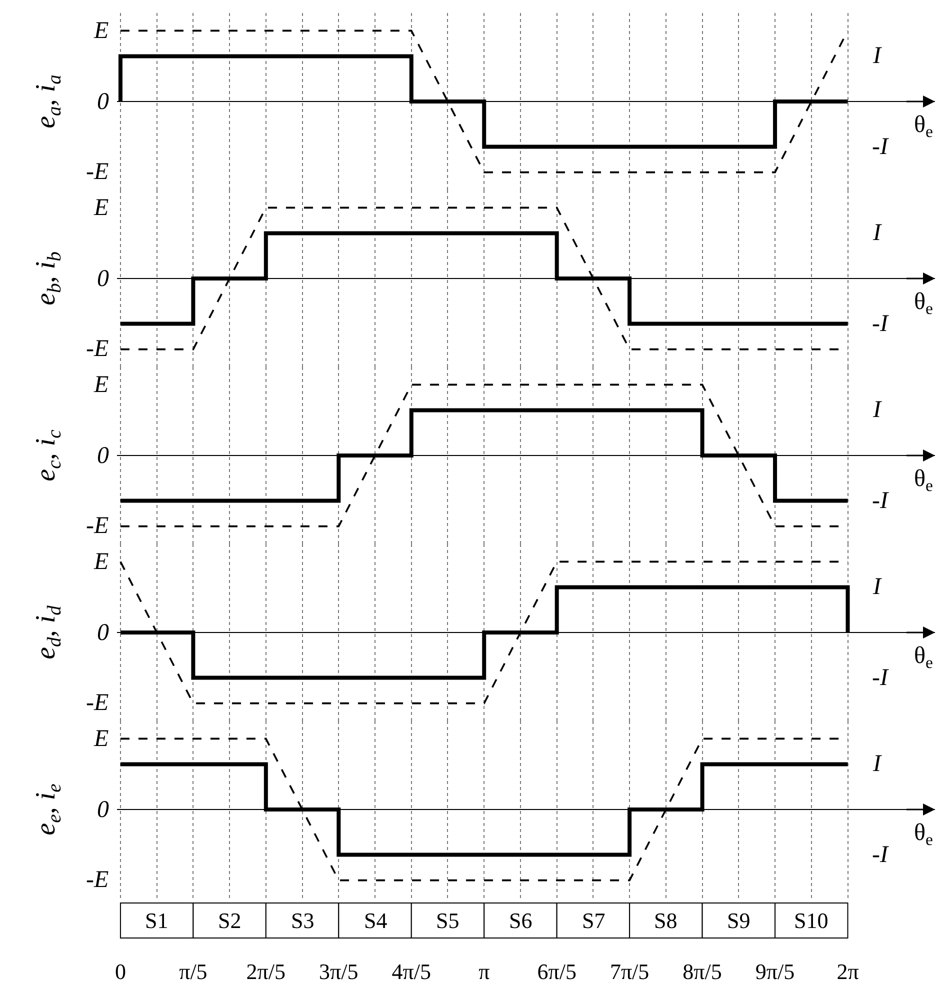 The width and height of the screenshot is (942, 981). What do you see at coordinates (556, 970) in the screenshot?
I see `x-tick-label: 6π/5` at bounding box center [556, 970].